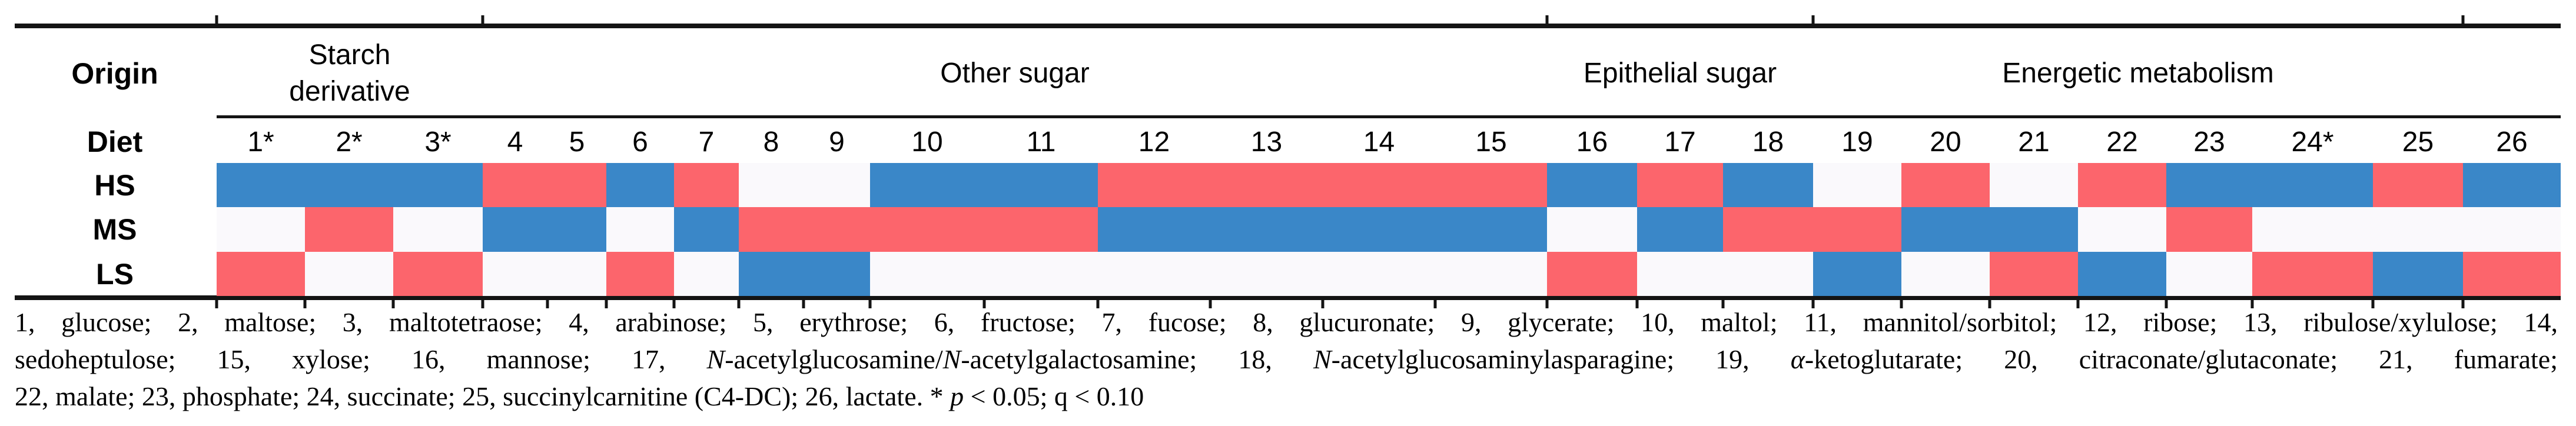 This screenshot has width=2576, height=426. What do you see at coordinates (2418, 142) in the screenshot?
I see `diet-column-label: 25` at bounding box center [2418, 142].